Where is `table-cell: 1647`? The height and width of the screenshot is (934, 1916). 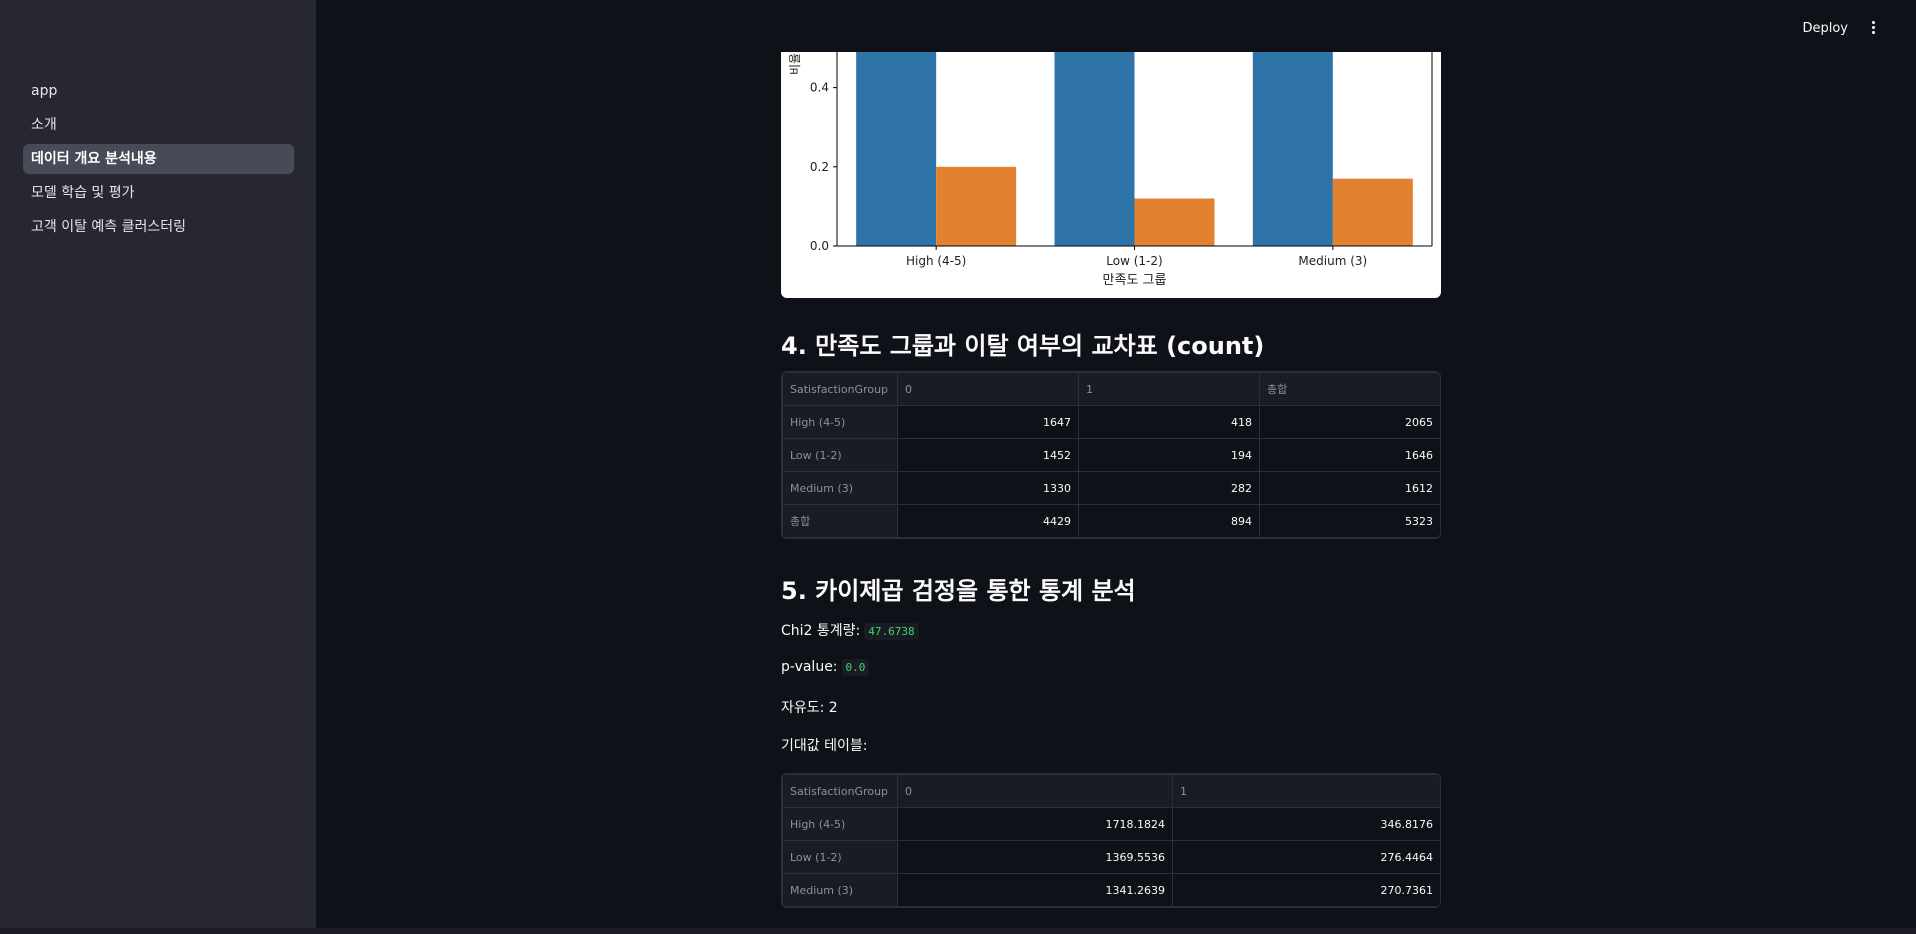 table-cell: 1647 is located at coordinates (988, 422).